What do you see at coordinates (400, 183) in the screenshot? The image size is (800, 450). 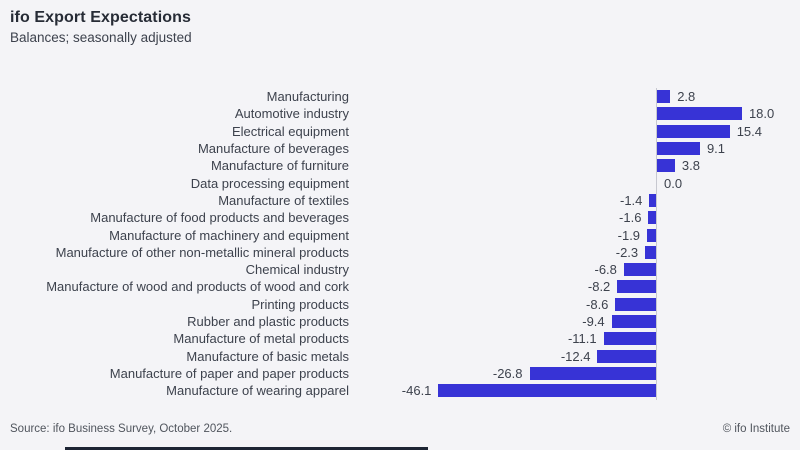 I see `chart-row: Data processing equipment 0.0` at bounding box center [400, 183].